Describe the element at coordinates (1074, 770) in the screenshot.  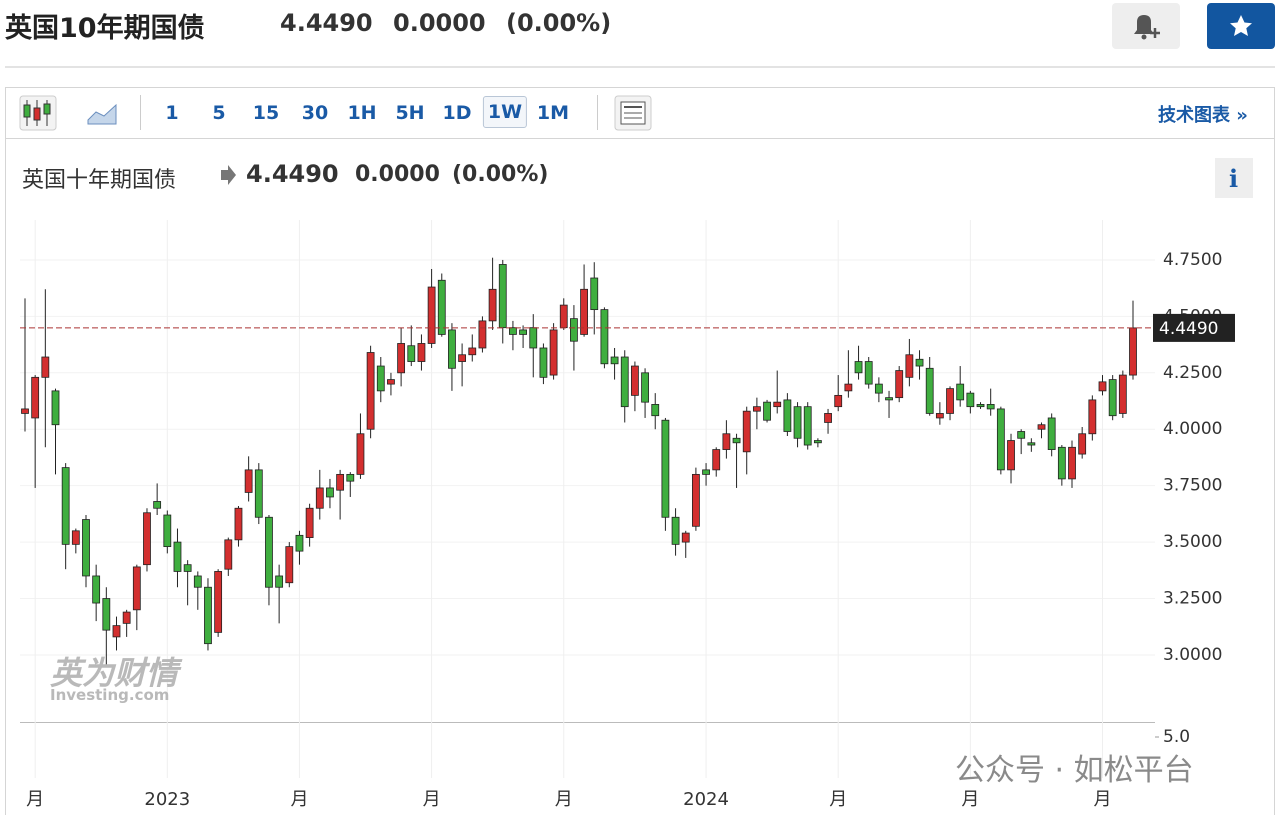
I see `overlay-watermark: 公众号 · 如松平台` at that location.